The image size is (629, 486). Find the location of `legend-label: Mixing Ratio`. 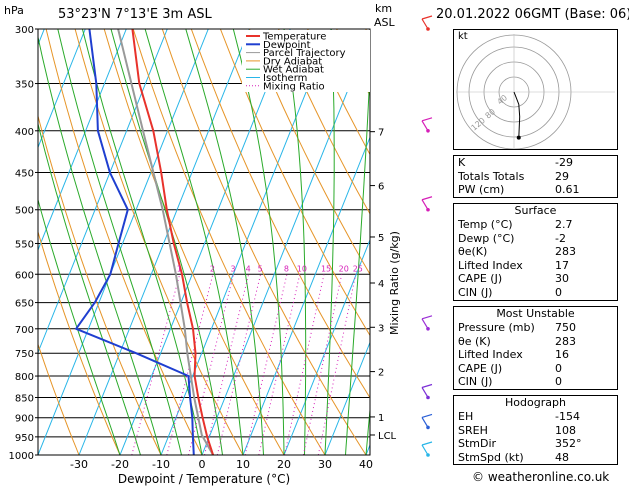

legend-label: Mixing Ratio is located at coordinates (294, 86).